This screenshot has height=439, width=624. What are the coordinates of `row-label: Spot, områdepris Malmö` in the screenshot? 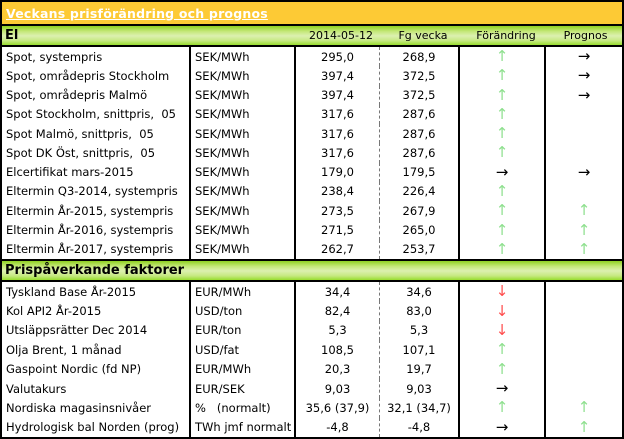 It's located at (96, 95).